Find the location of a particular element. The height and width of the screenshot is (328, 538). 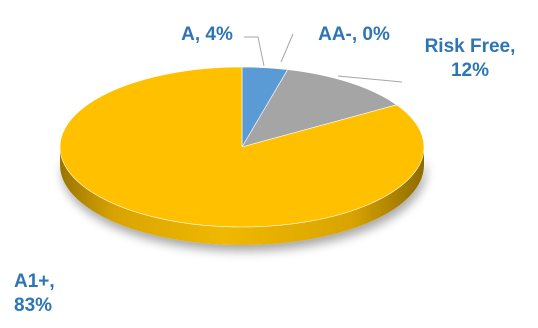

data-label-line: 12% is located at coordinates (470, 70).